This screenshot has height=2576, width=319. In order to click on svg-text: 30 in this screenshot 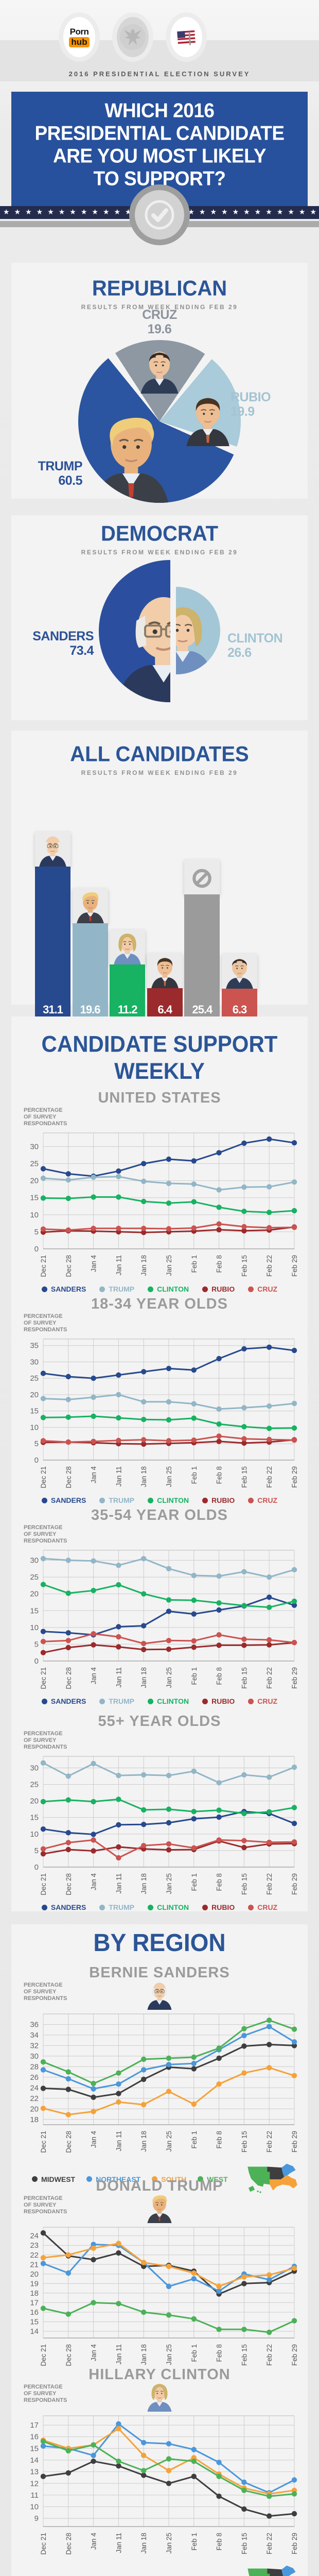, I will do `click(34, 2056)`.